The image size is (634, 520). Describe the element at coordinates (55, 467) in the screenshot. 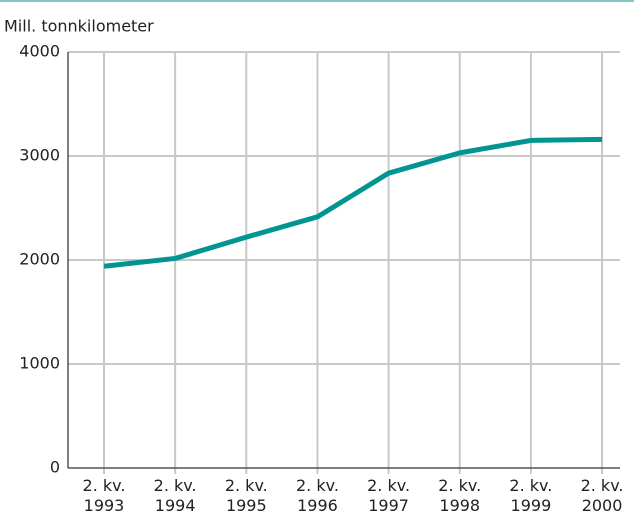

I see `y-tick-label: 0` at that location.